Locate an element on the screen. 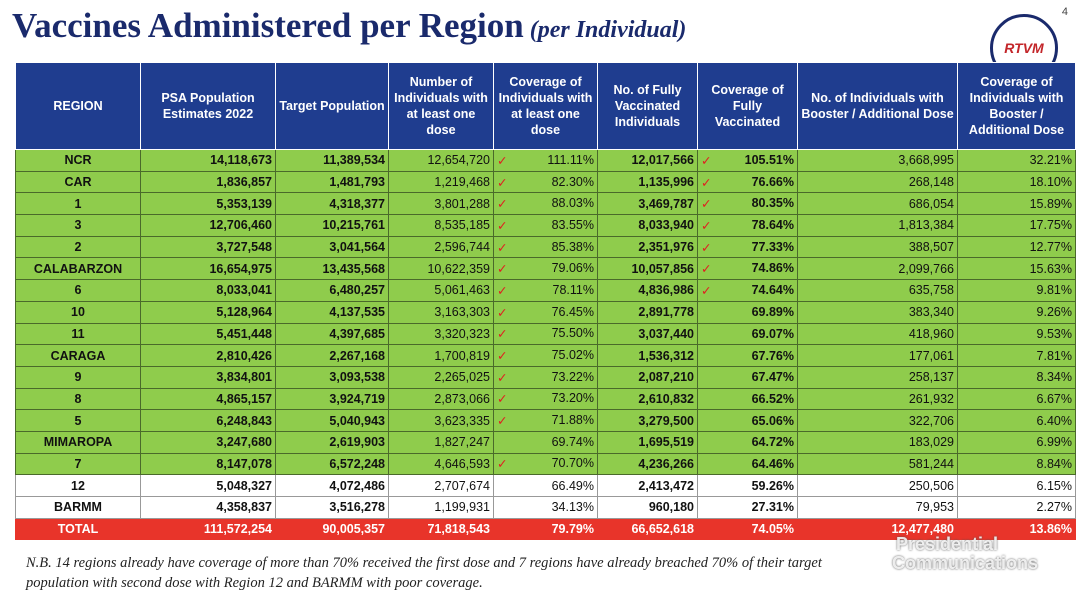 The image size is (1080, 598). table-cell: 67.47% is located at coordinates (747, 377).